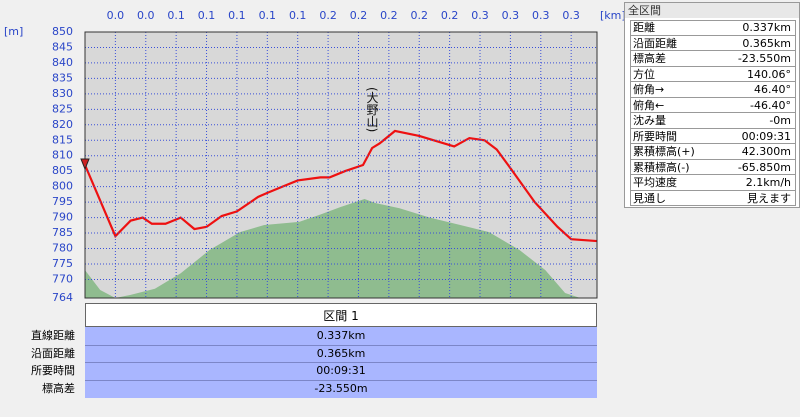 The height and width of the screenshot is (417, 800). Describe the element at coordinates (372, 109) in the screenshot. I see `annotation: (大野山)` at that location.